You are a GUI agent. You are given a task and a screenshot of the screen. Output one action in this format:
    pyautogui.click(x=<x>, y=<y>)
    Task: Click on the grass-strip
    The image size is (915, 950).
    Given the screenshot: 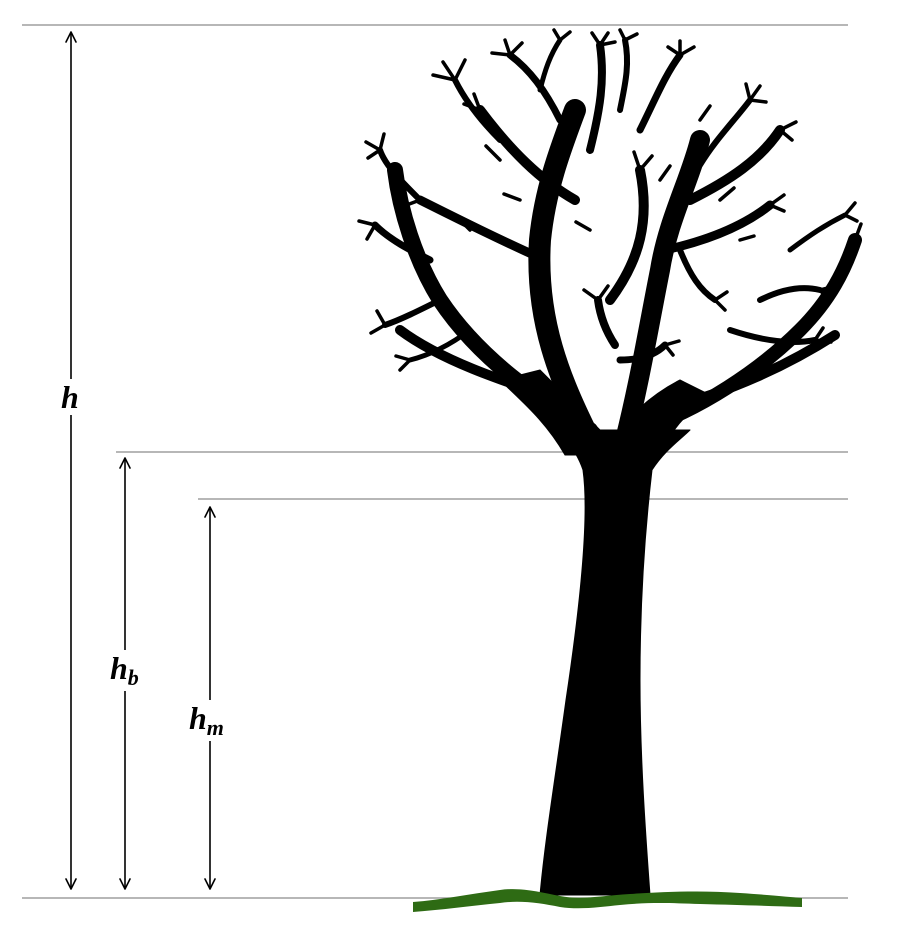 What is the action you would take?
    pyautogui.click(x=607, y=900)
    